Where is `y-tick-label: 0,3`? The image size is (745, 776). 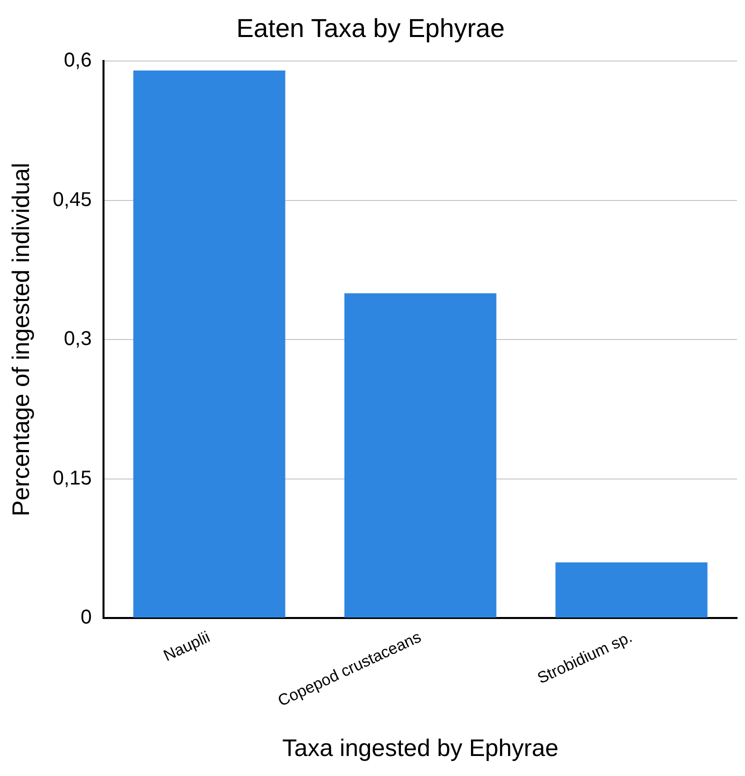
y-tick-label: 0,3 is located at coordinates (78, 339).